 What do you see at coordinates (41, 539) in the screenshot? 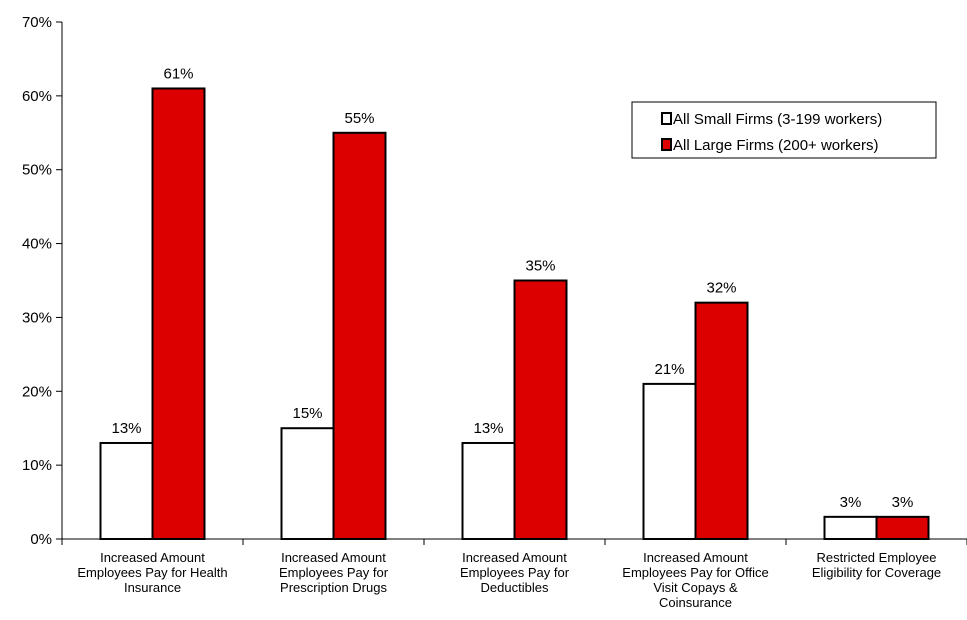
I see `y-tick-label: 0%` at bounding box center [41, 539].